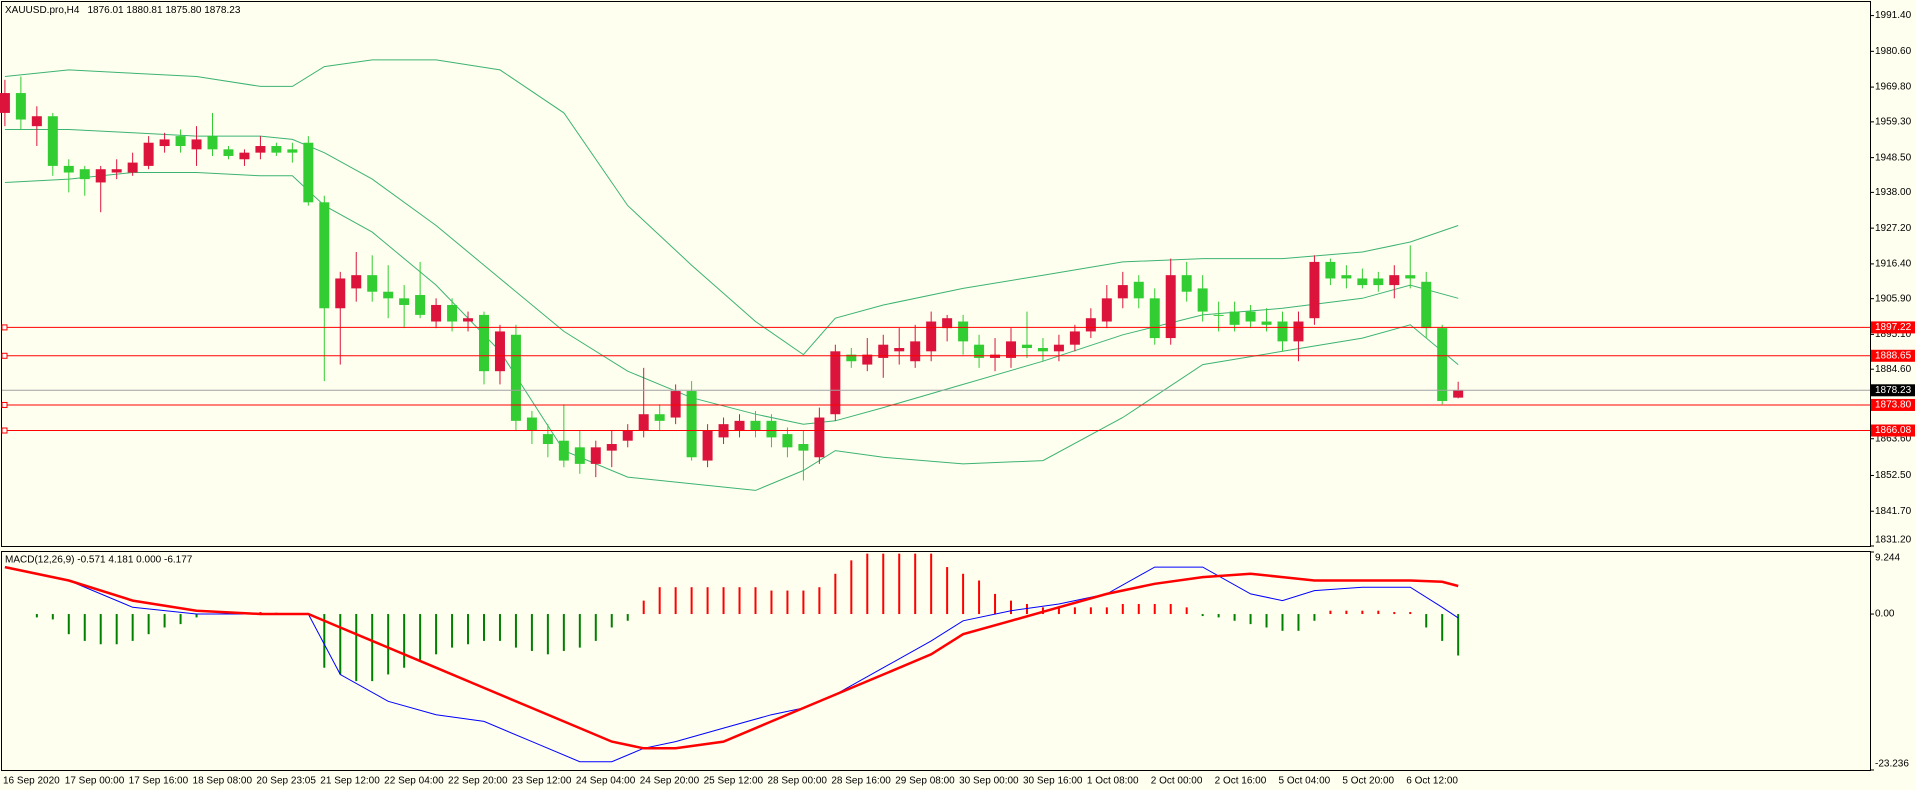  Describe the element at coordinates (1053, 781) in the screenshot. I see `x-tick-label: 30 Sep 16:00` at that location.